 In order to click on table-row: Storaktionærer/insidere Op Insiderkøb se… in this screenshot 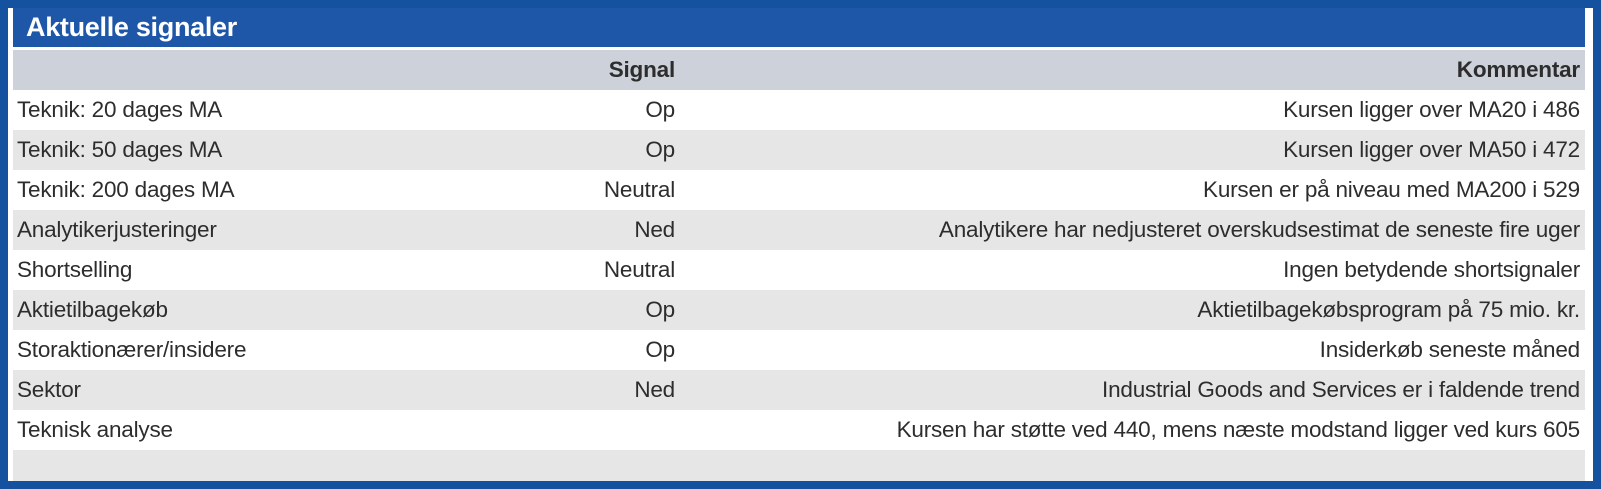, I will do `click(799, 350)`.